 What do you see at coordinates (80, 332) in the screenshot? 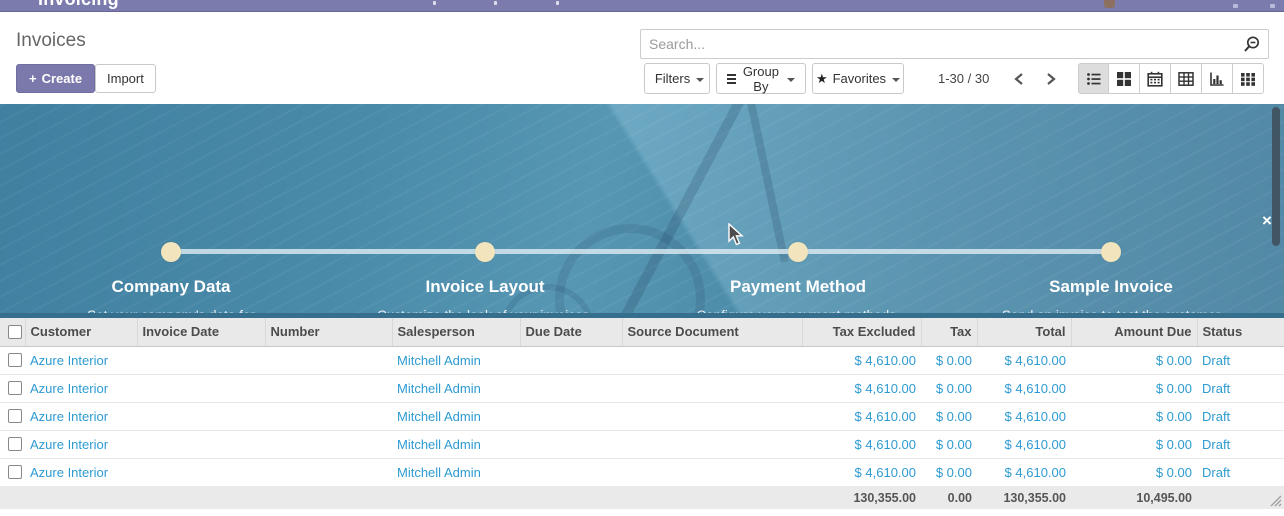
I see `column-header-customer: Customer` at bounding box center [80, 332].